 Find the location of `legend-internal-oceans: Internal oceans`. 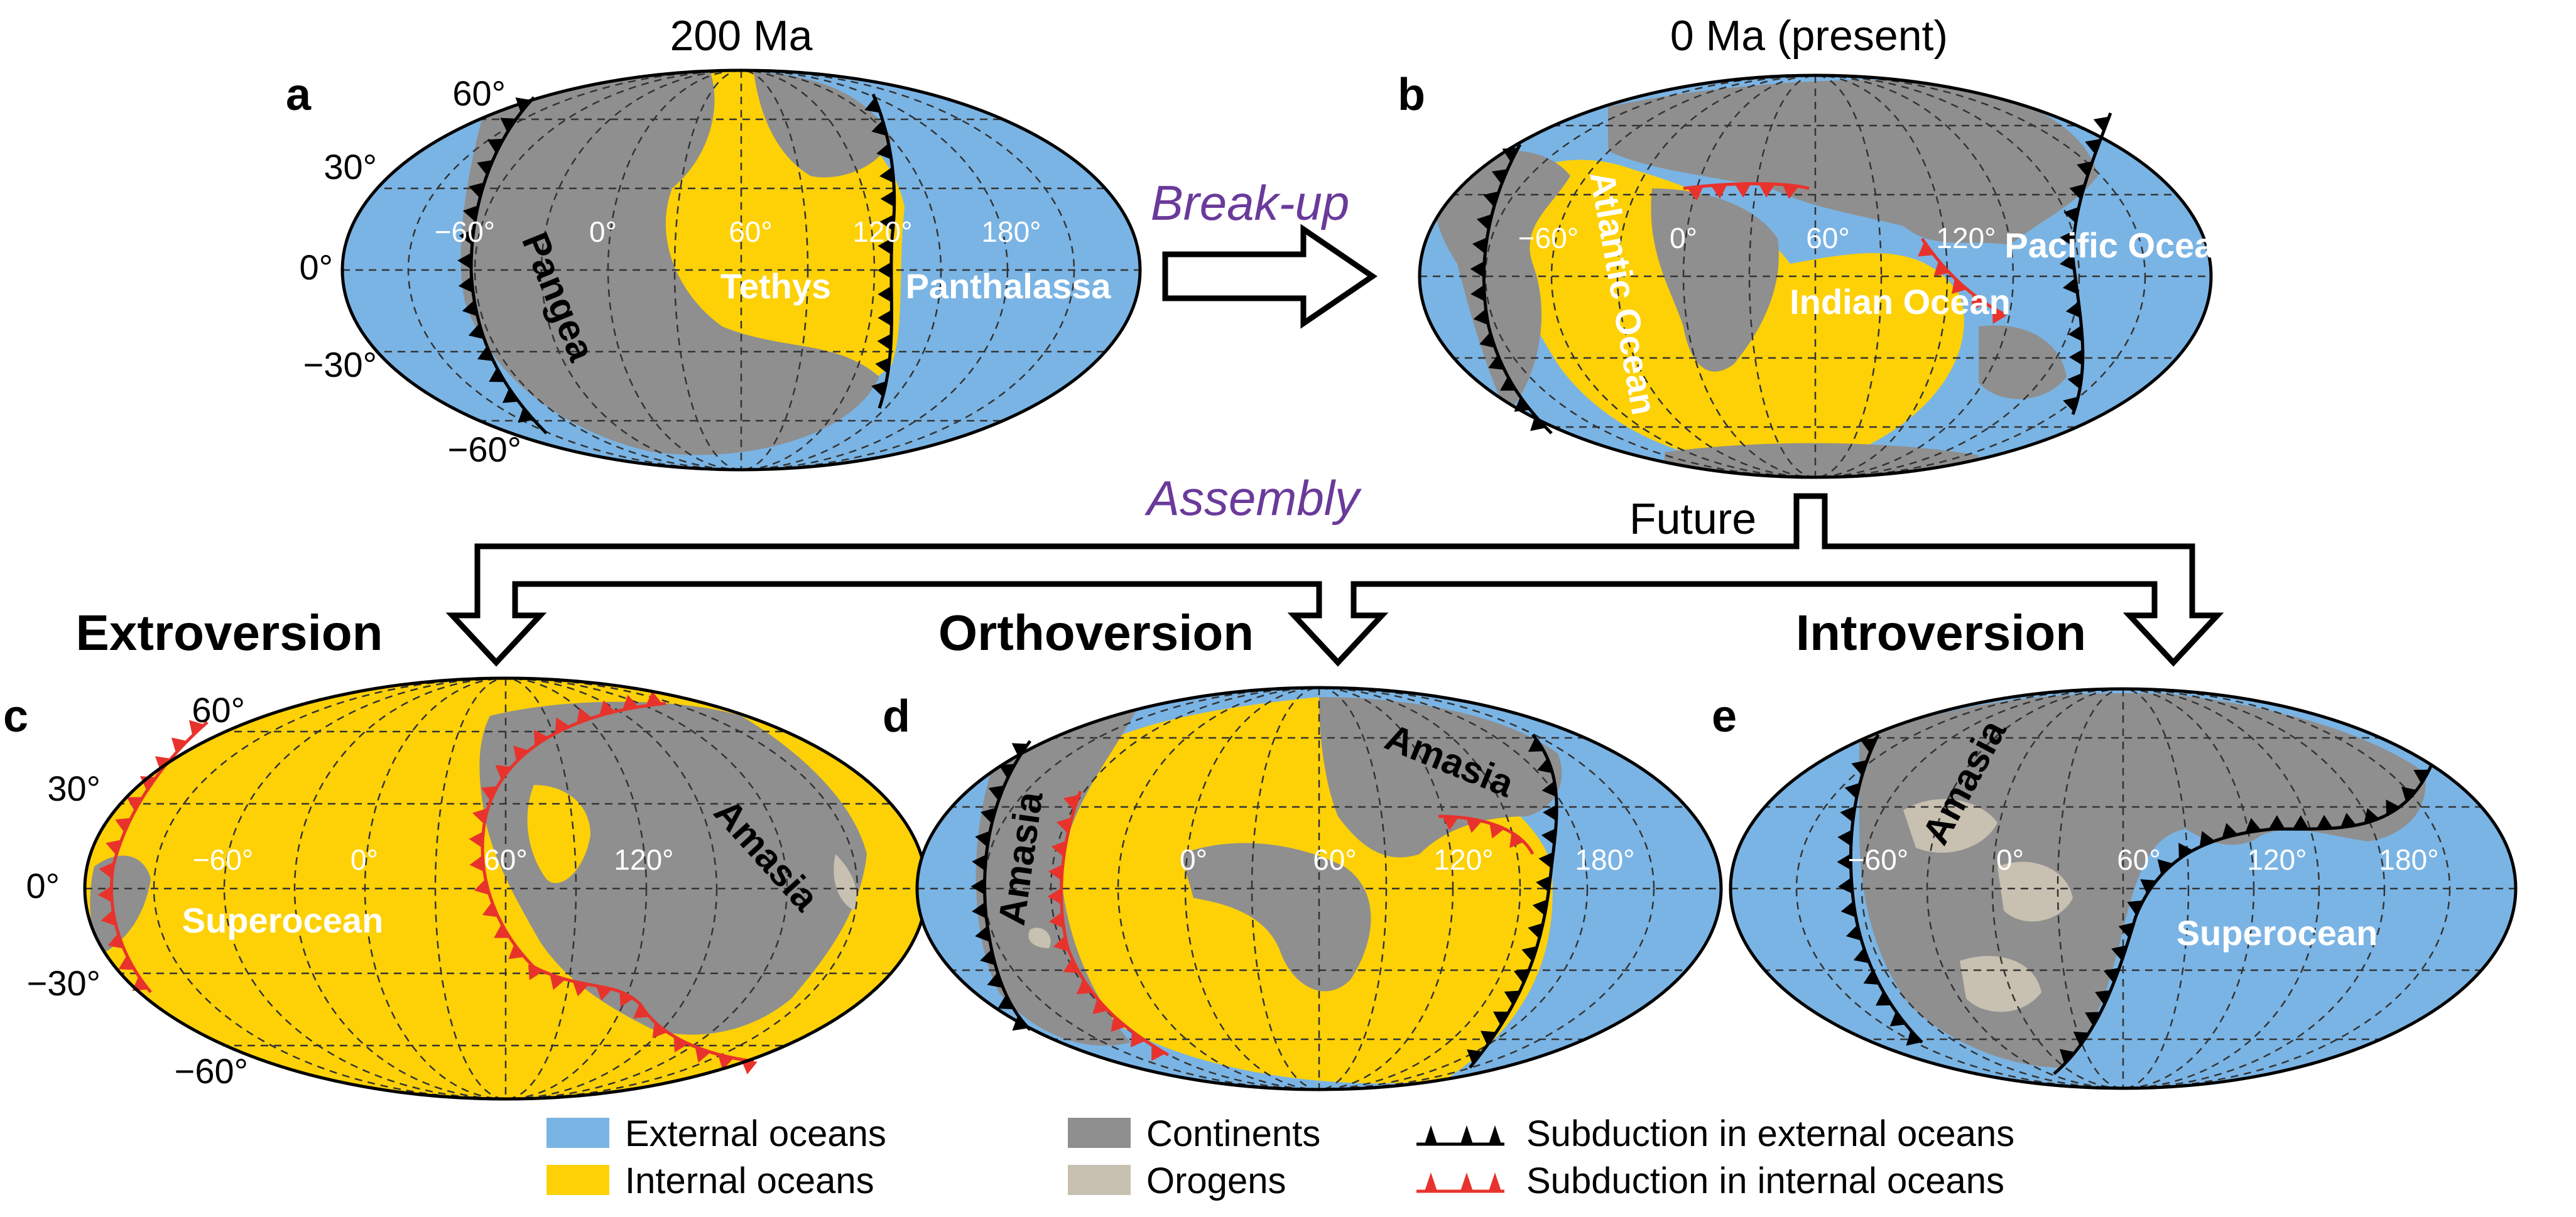

legend-internal-oceans: Internal oceans is located at coordinates (750, 1180).